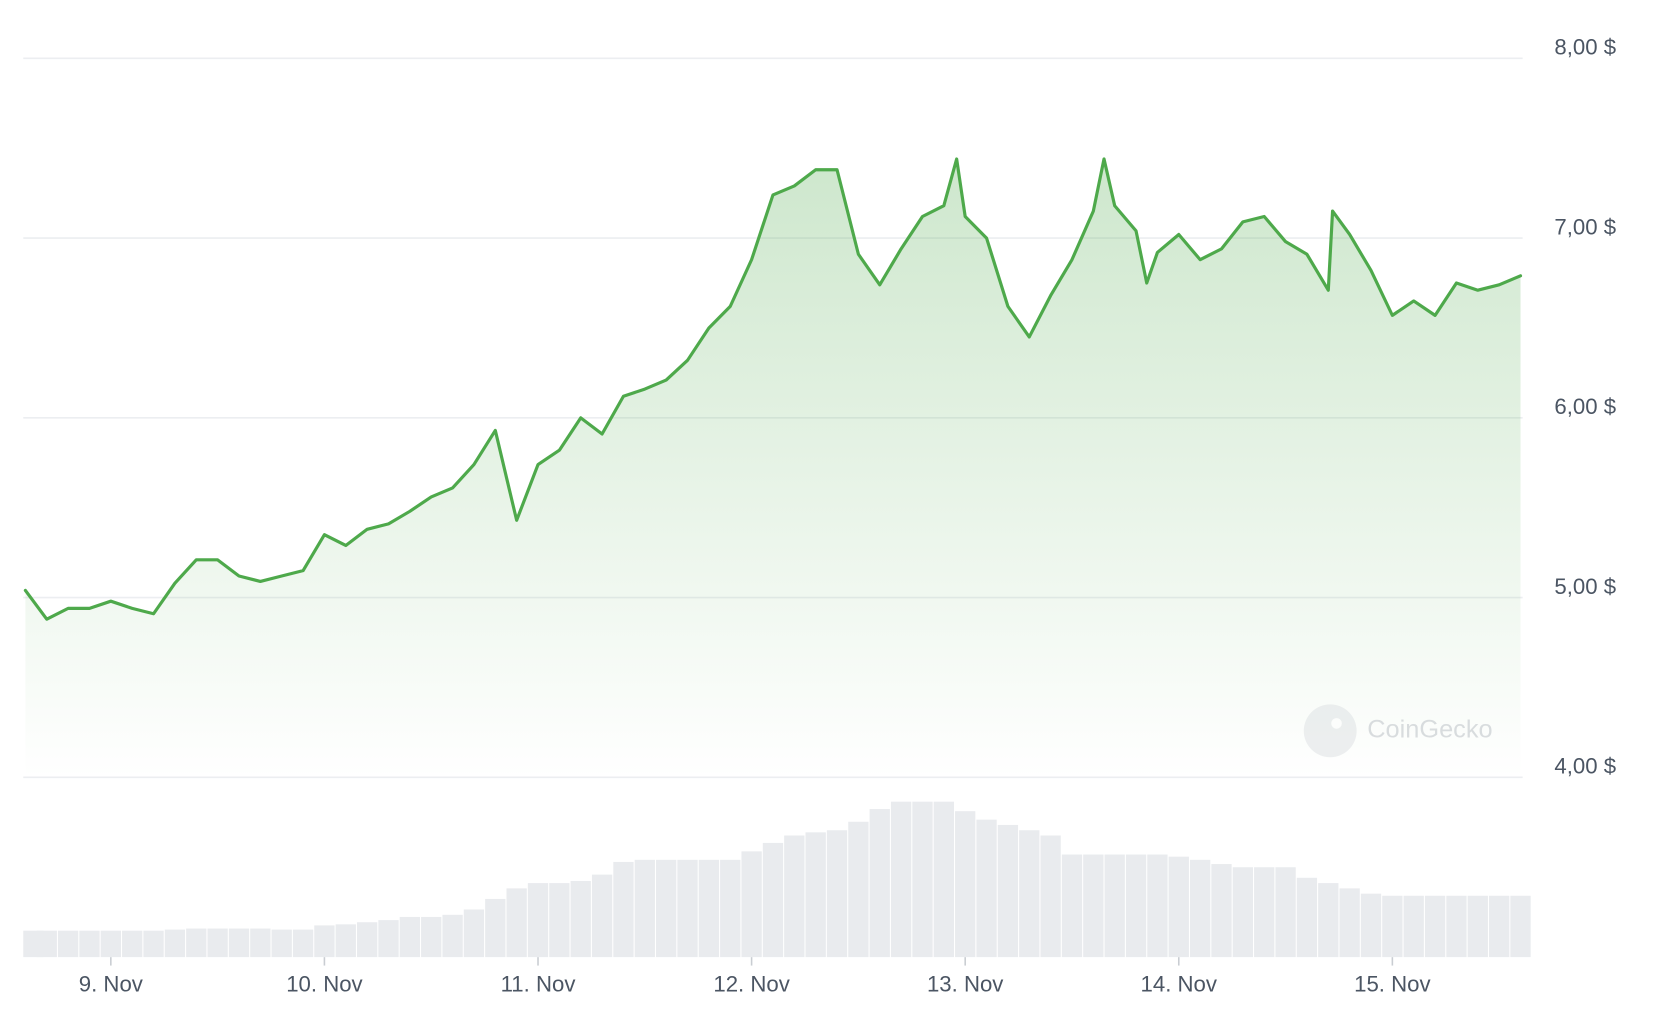 The image size is (1658, 1026). Describe the element at coordinates (1585, 406) in the screenshot. I see `y-tick-label: 6,00 $` at that location.